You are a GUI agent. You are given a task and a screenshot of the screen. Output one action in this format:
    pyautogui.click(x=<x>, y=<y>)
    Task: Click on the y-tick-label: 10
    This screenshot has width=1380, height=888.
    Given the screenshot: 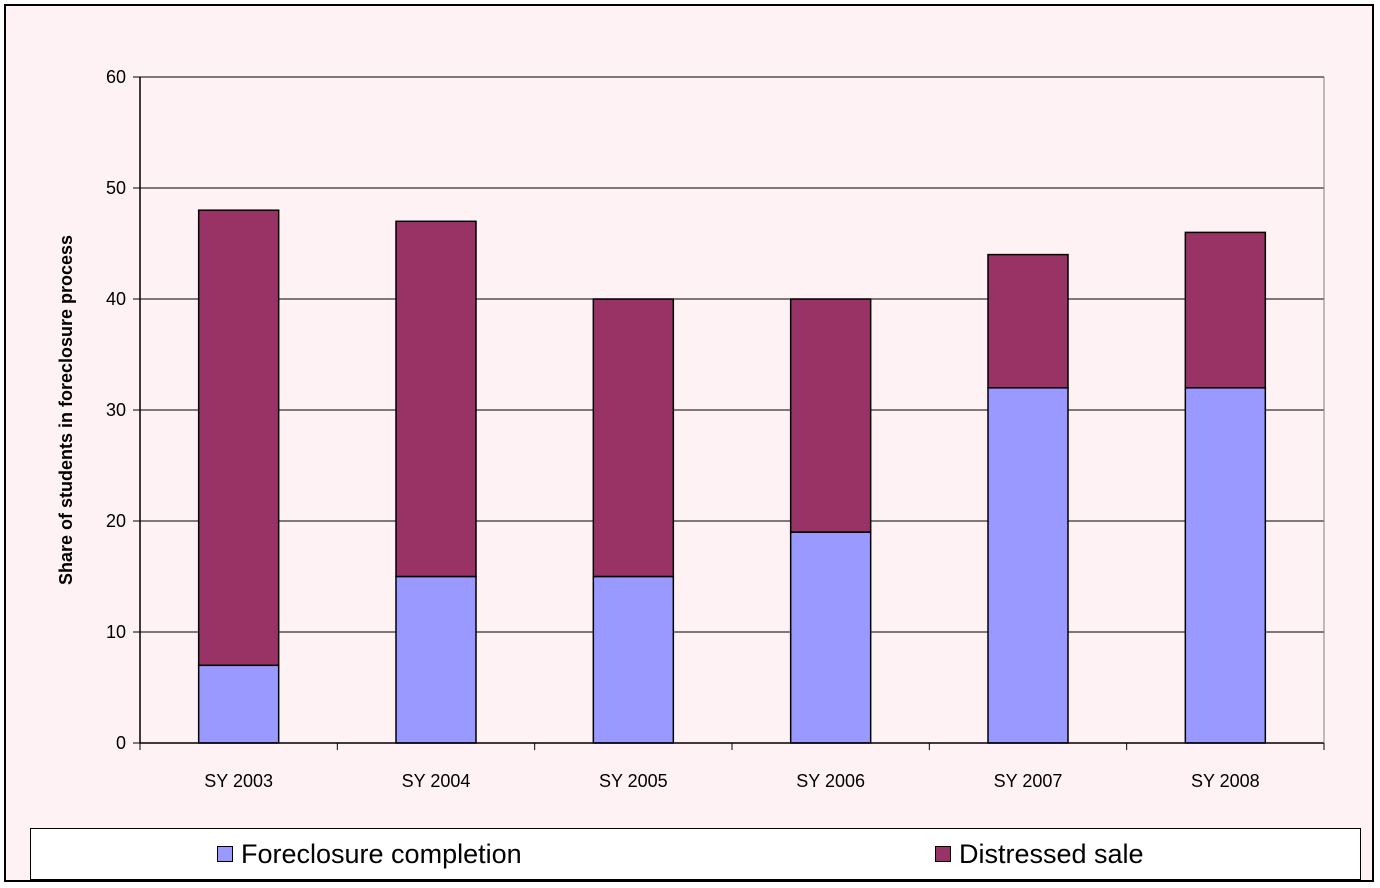 What is the action you would take?
    pyautogui.click(x=116, y=632)
    